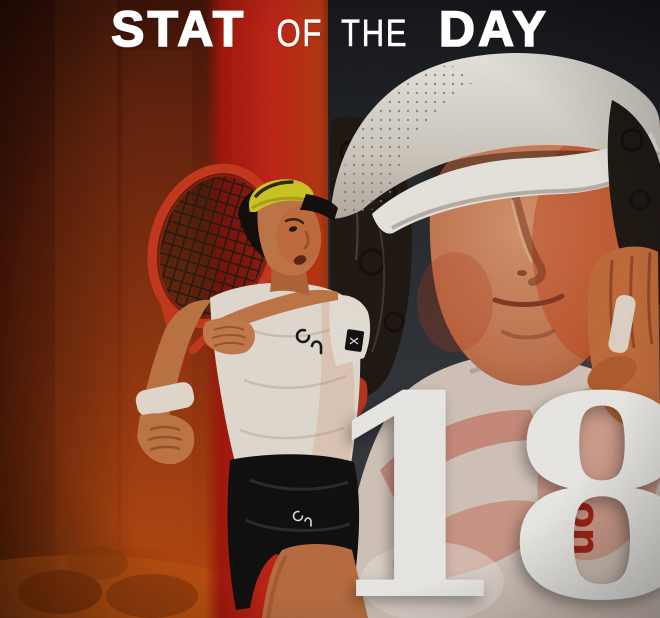  What do you see at coordinates (493, 29) in the screenshot?
I see `headline-day: DAY` at bounding box center [493, 29].